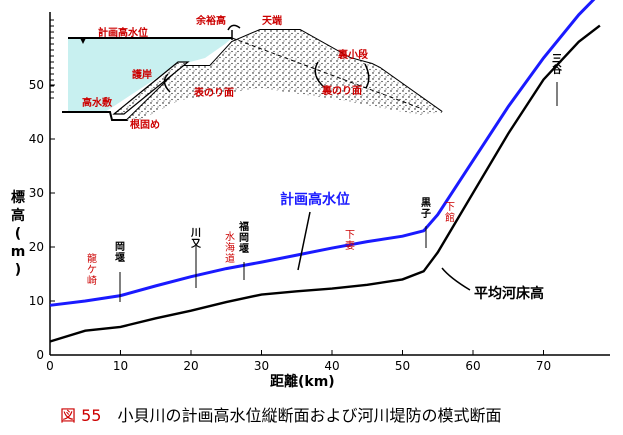 The width and height of the screenshot is (623, 435). I want to click on annot-ryugasaki: 龍ケ崎, so click(92, 269).